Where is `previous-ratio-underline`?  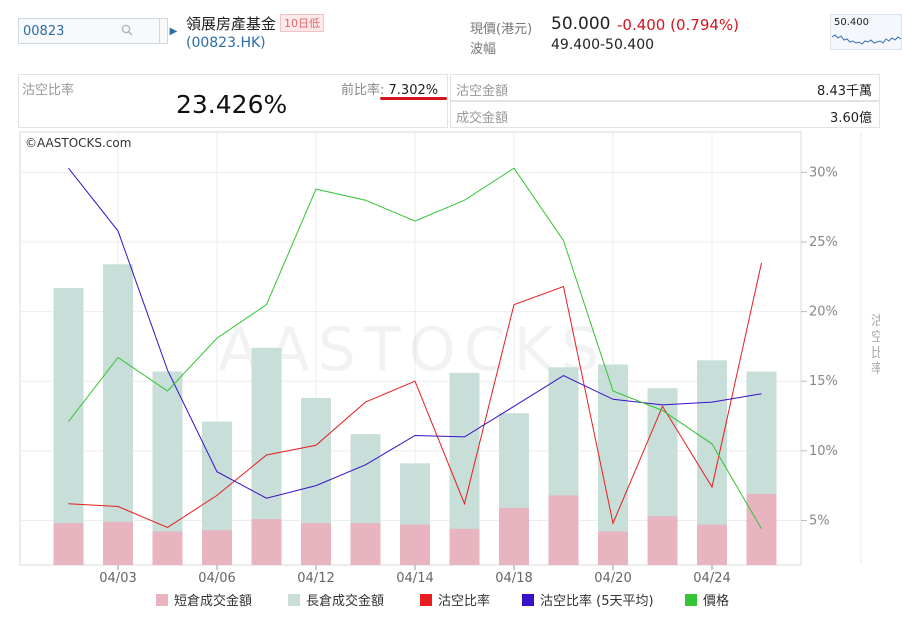 previous-ratio-underline is located at coordinates (413, 98).